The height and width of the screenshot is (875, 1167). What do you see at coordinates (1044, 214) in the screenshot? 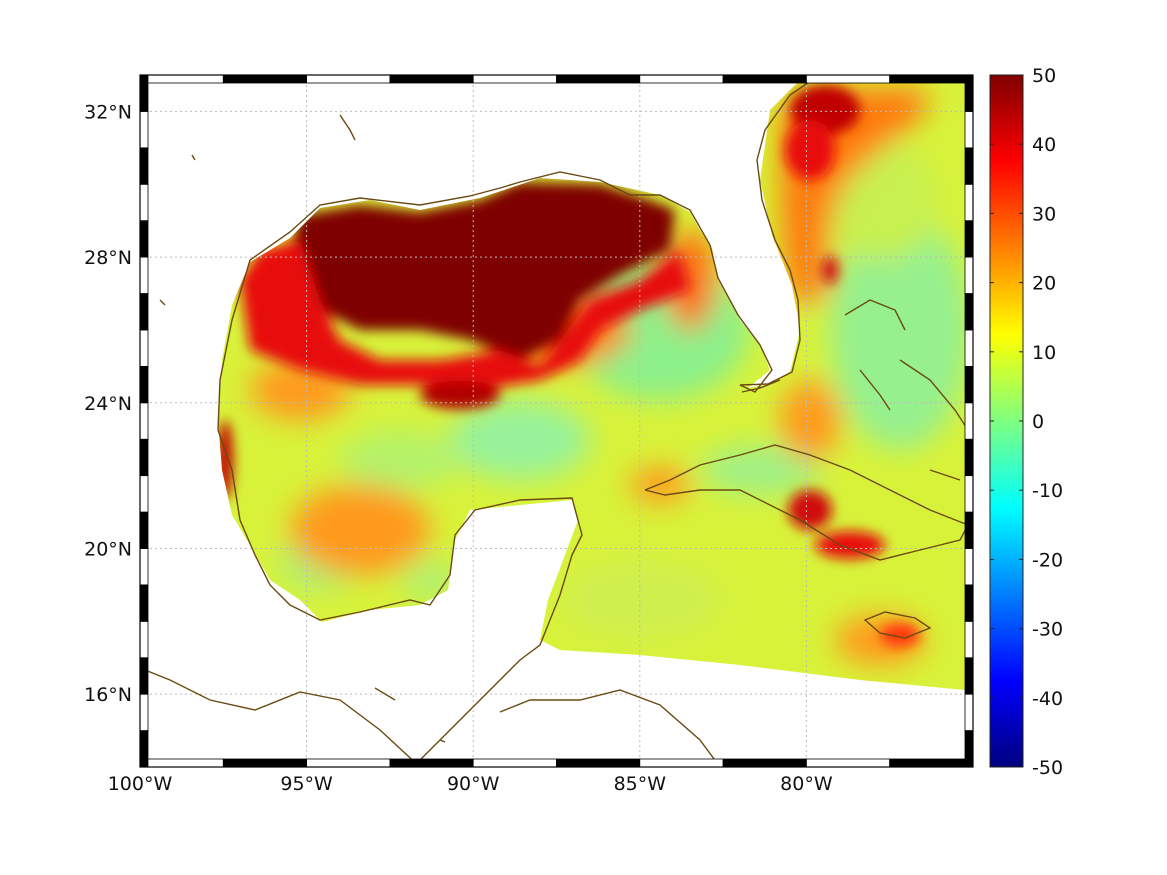
I see `colorbar-tick-label: 30` at bounding box center [1044, 214].